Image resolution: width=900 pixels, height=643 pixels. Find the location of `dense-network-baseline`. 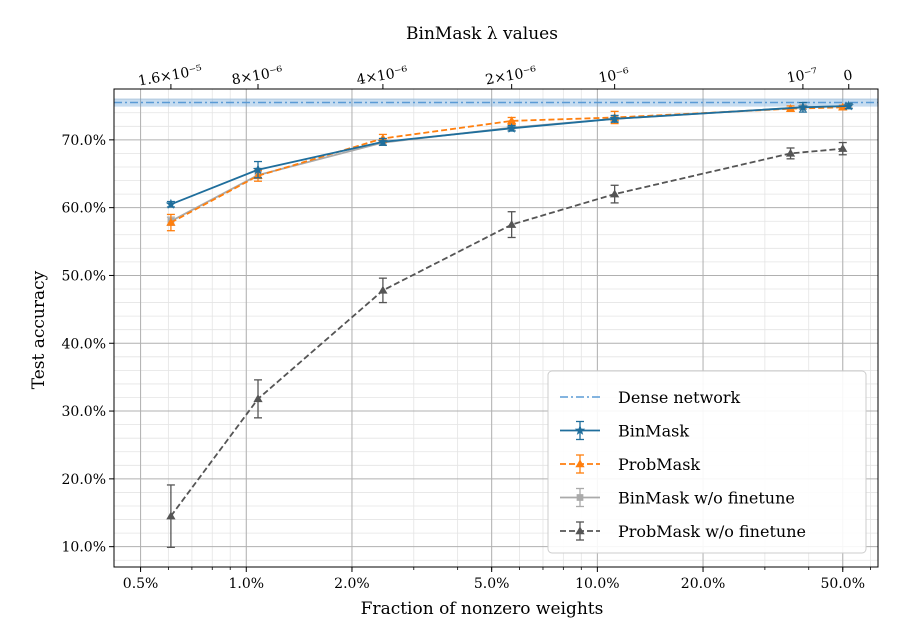

dense-network-baseline is located at coordinates (496, 102).